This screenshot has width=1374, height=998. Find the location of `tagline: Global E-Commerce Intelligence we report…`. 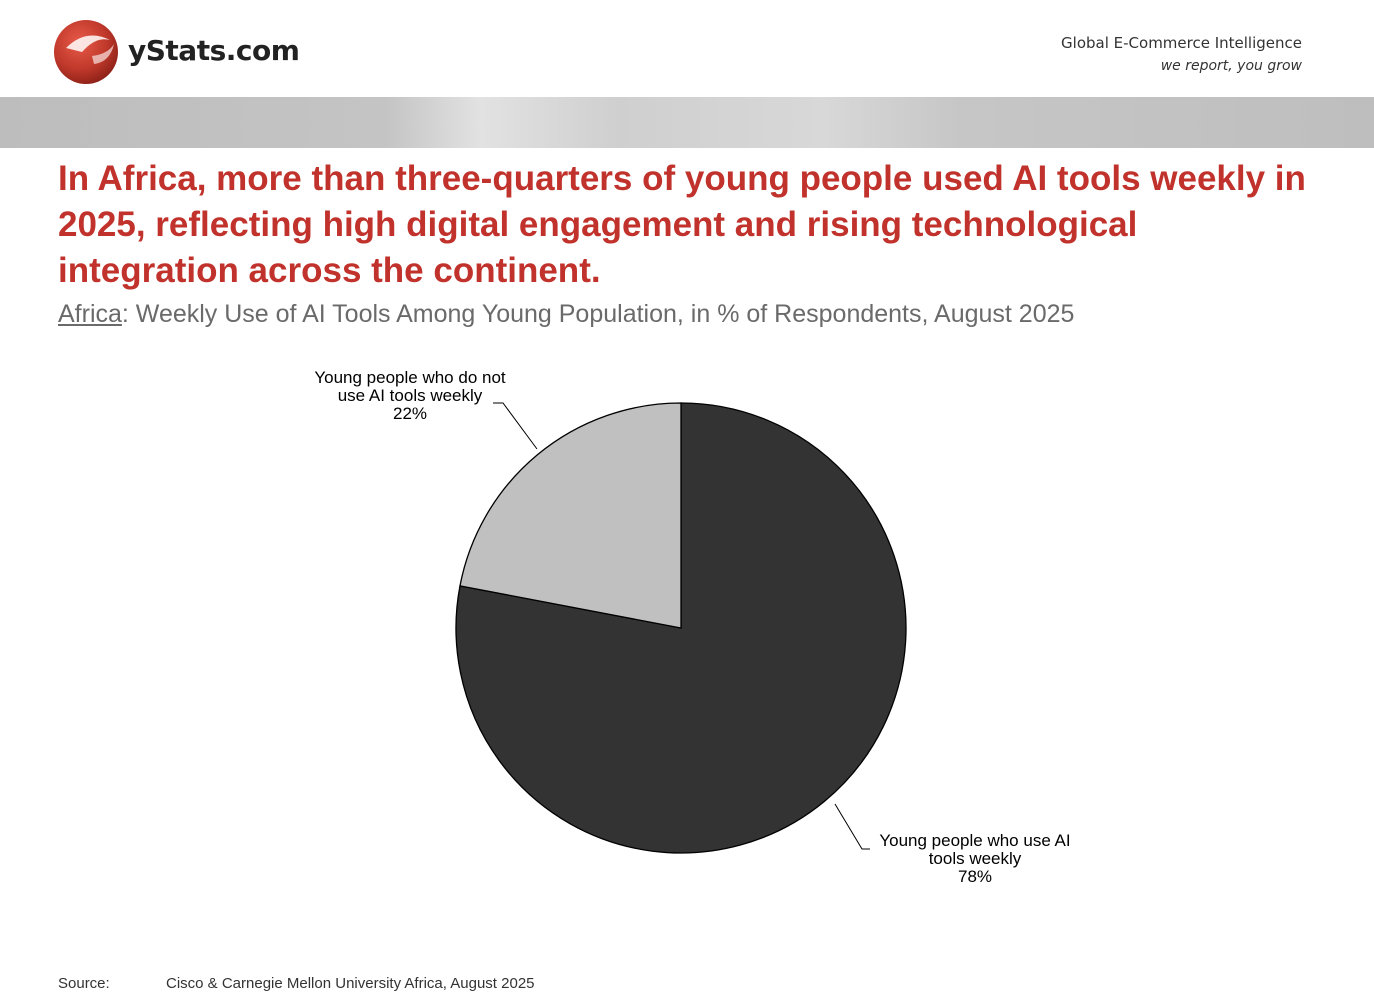

tagline: Global E-Commerce Intelligence we report… is located at coordinates (1181, 54).